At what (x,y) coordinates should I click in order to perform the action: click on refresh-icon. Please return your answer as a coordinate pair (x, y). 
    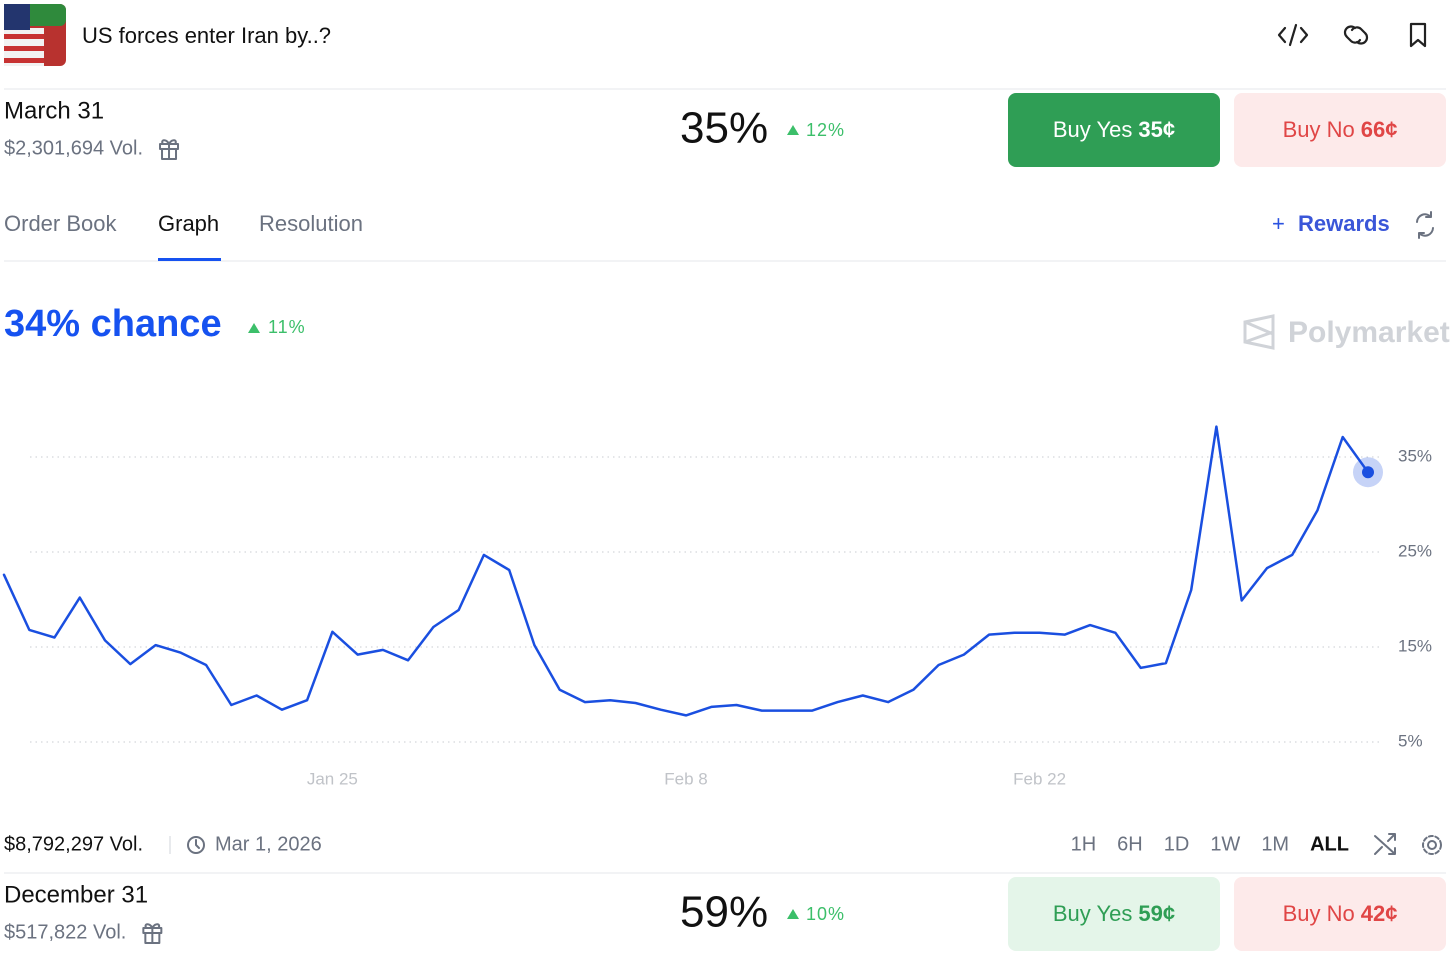
    Looking at the image, I should click on (1425, 225).